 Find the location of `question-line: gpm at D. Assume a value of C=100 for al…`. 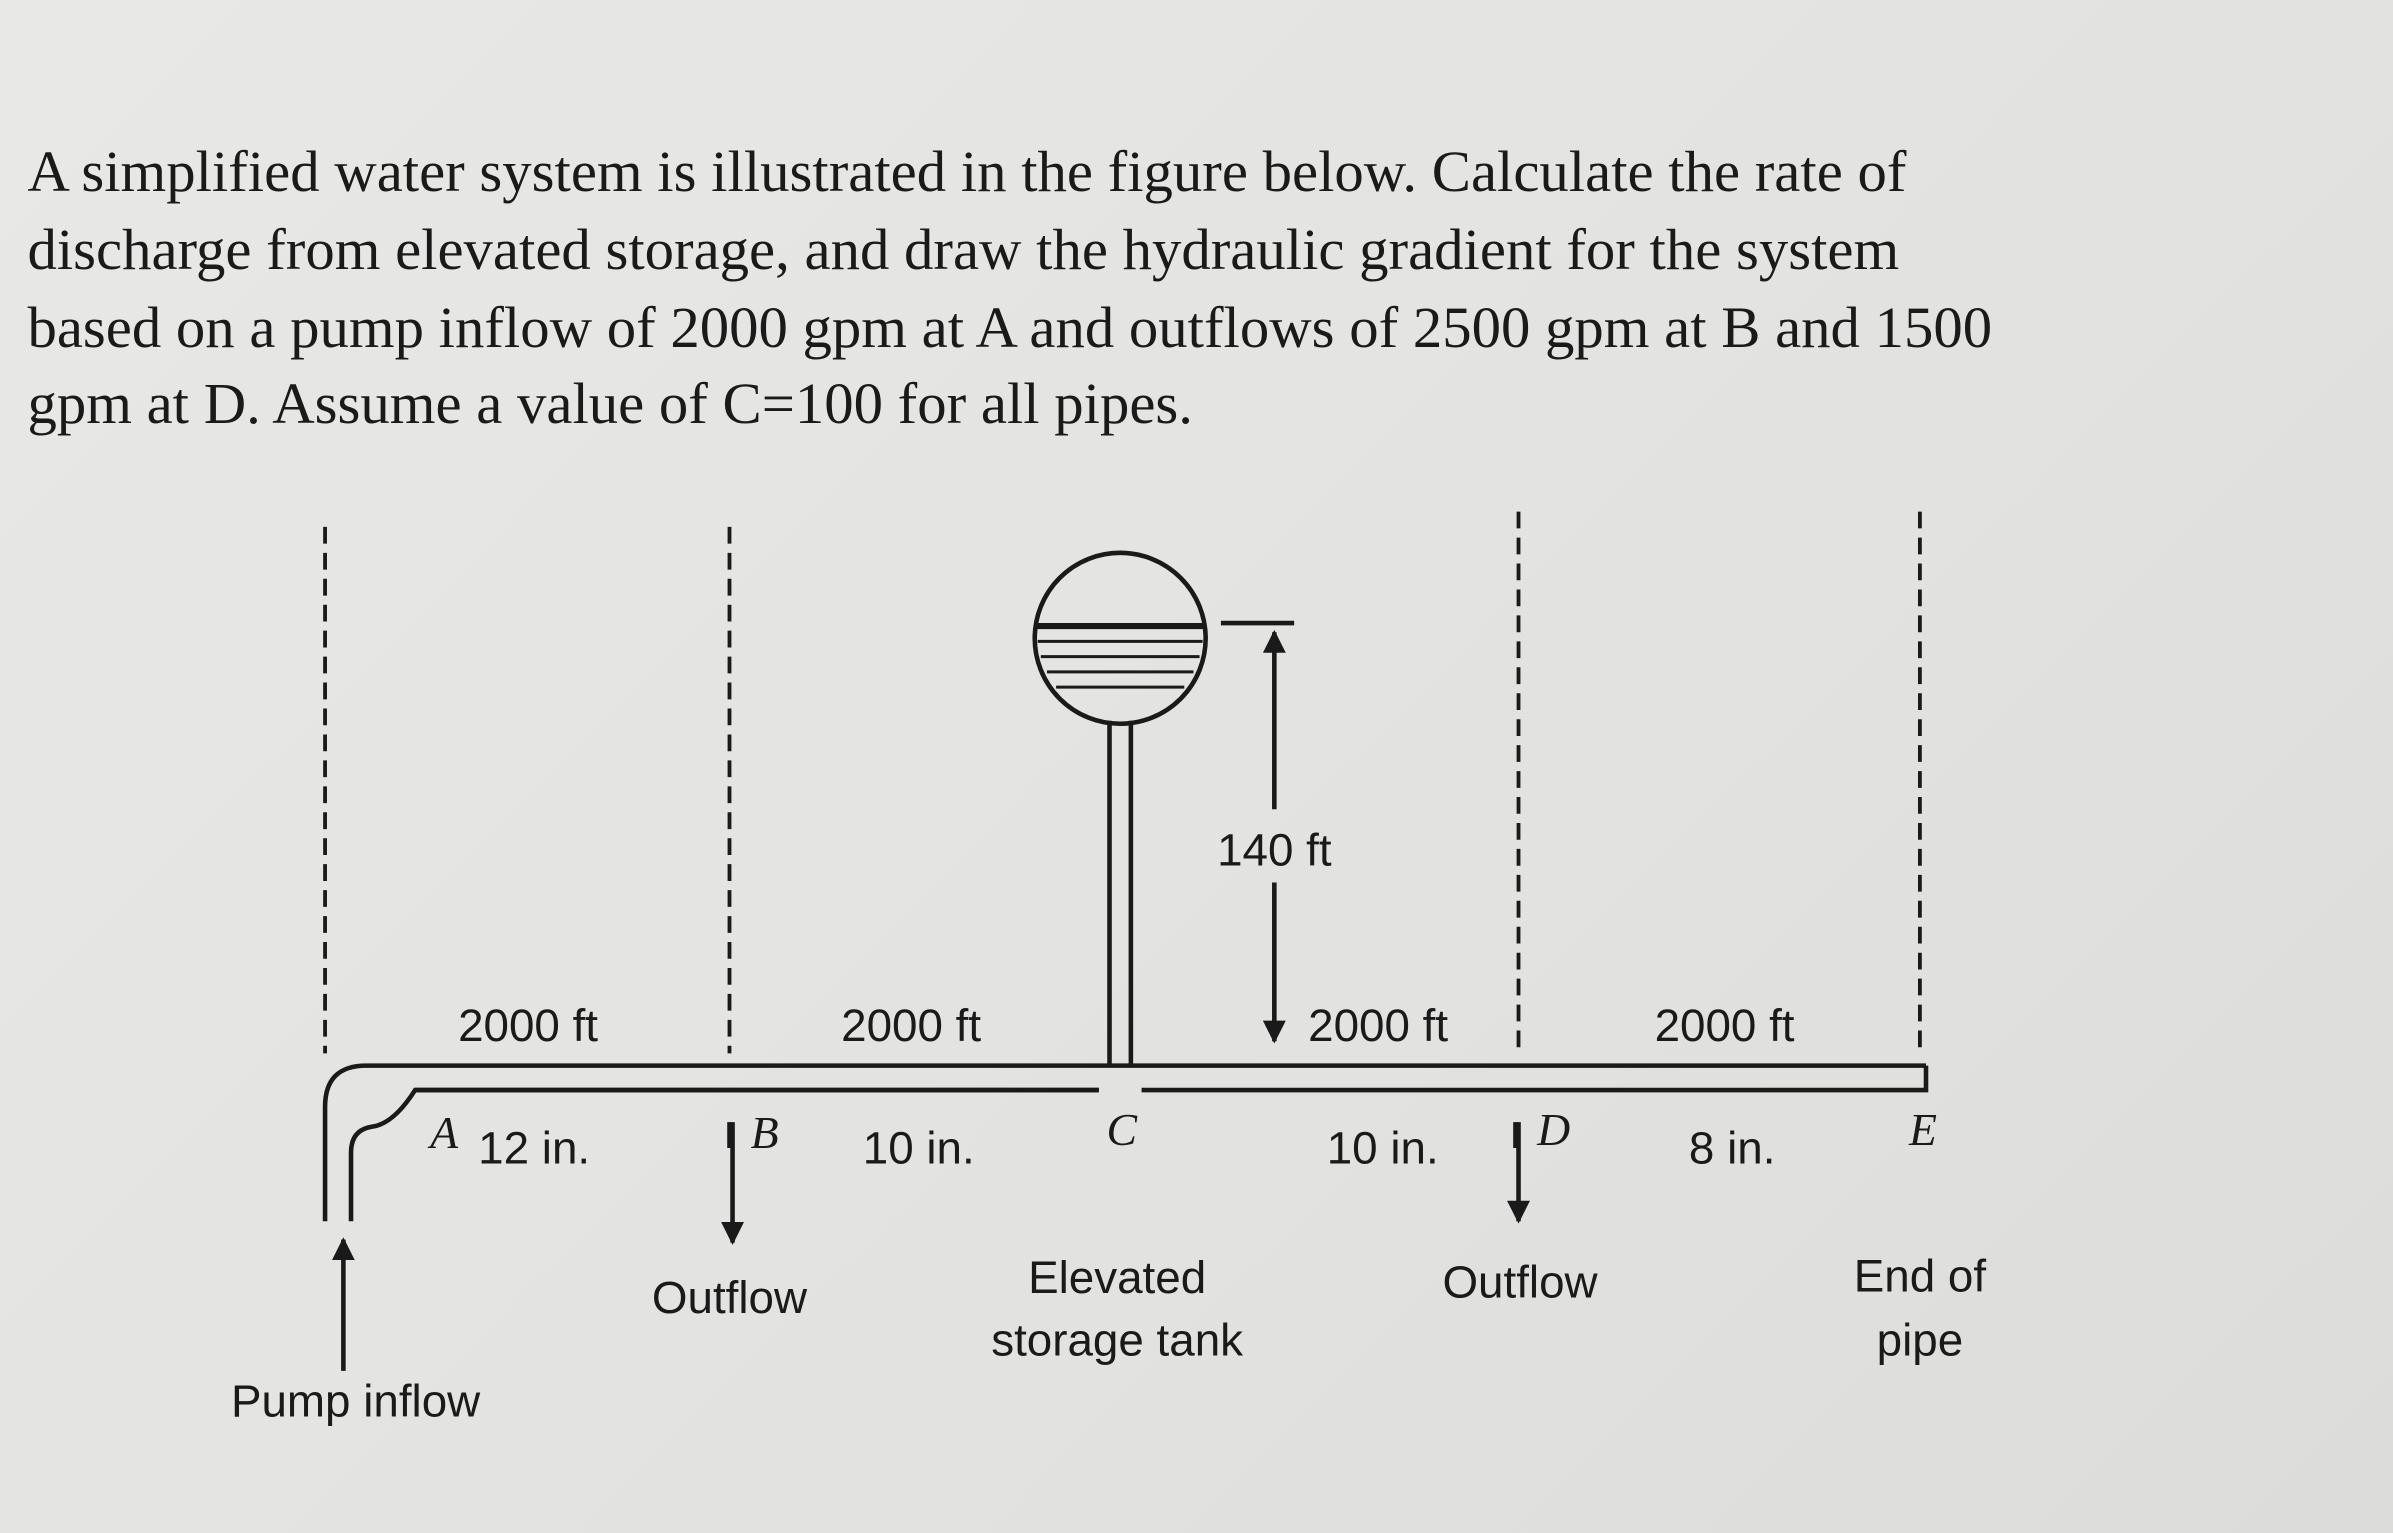

question-line: gpm at D. Assume a value of C=100 for al… is located at coordinates (610, 403).